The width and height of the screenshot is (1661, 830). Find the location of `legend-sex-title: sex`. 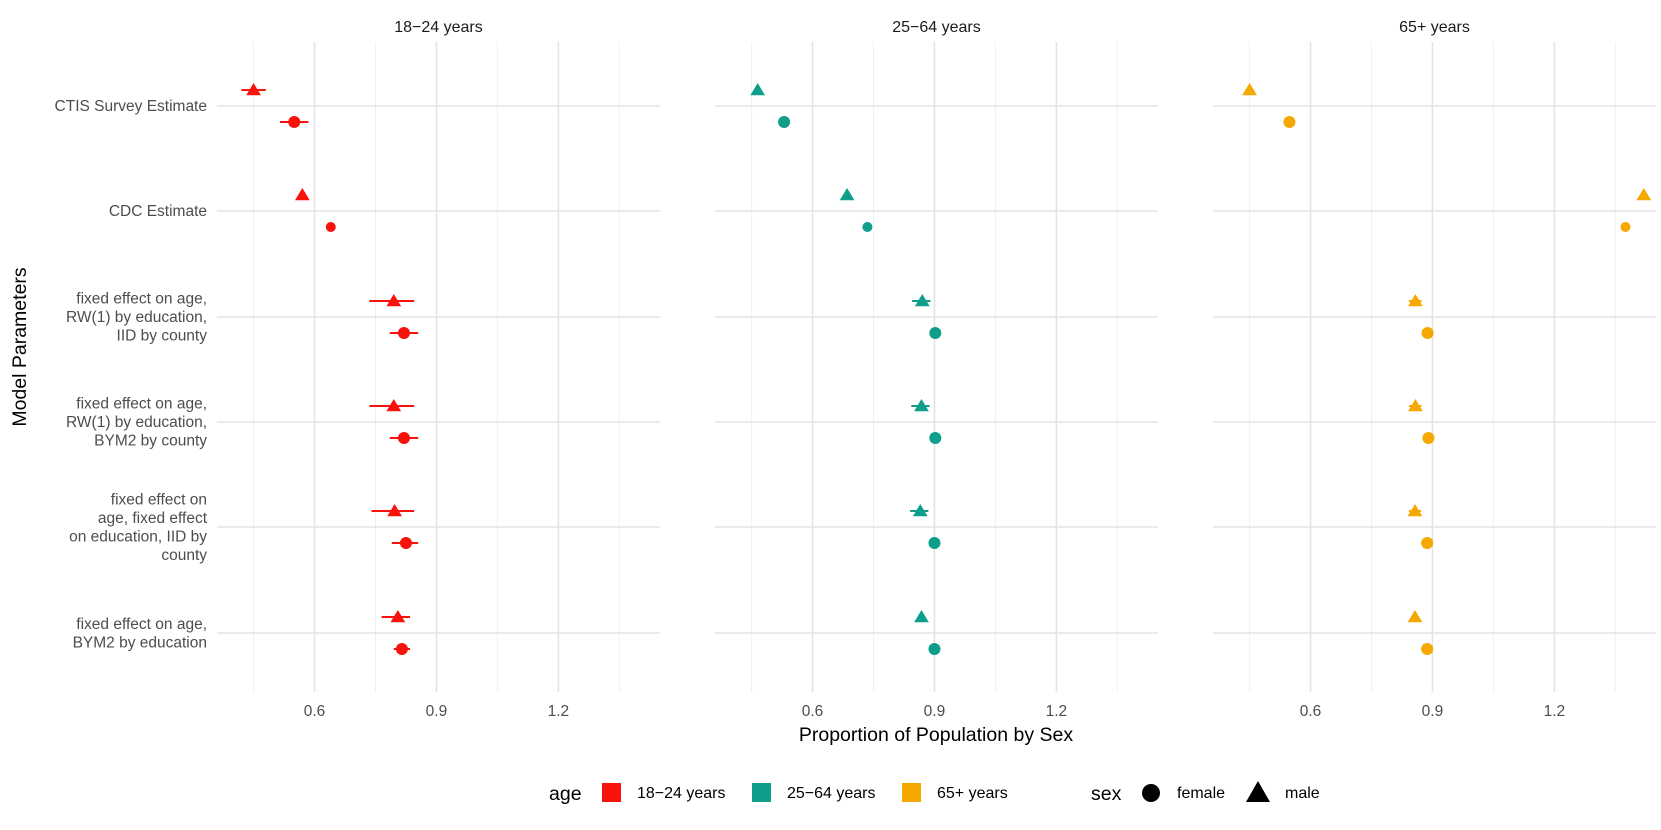

legend-sex-title: sex is located at coordinates (1106, 794).